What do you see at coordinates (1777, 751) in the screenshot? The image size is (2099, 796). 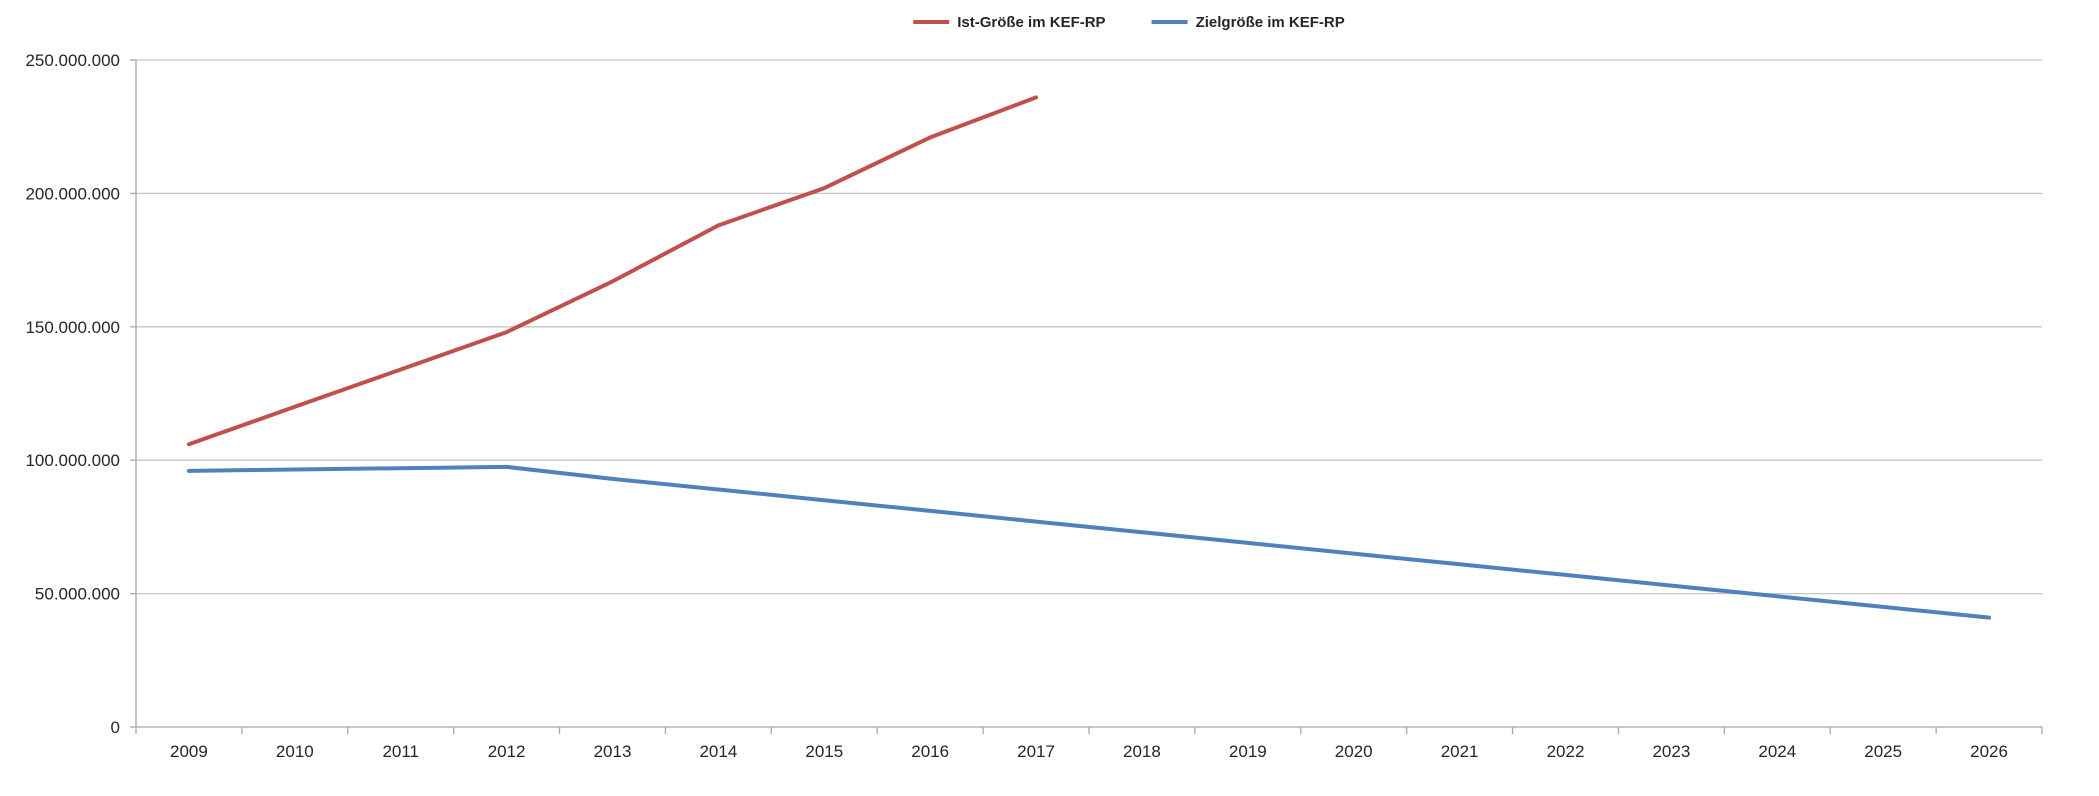 I see `x-tick-label: 2024` at bounding box center [1777, 751].